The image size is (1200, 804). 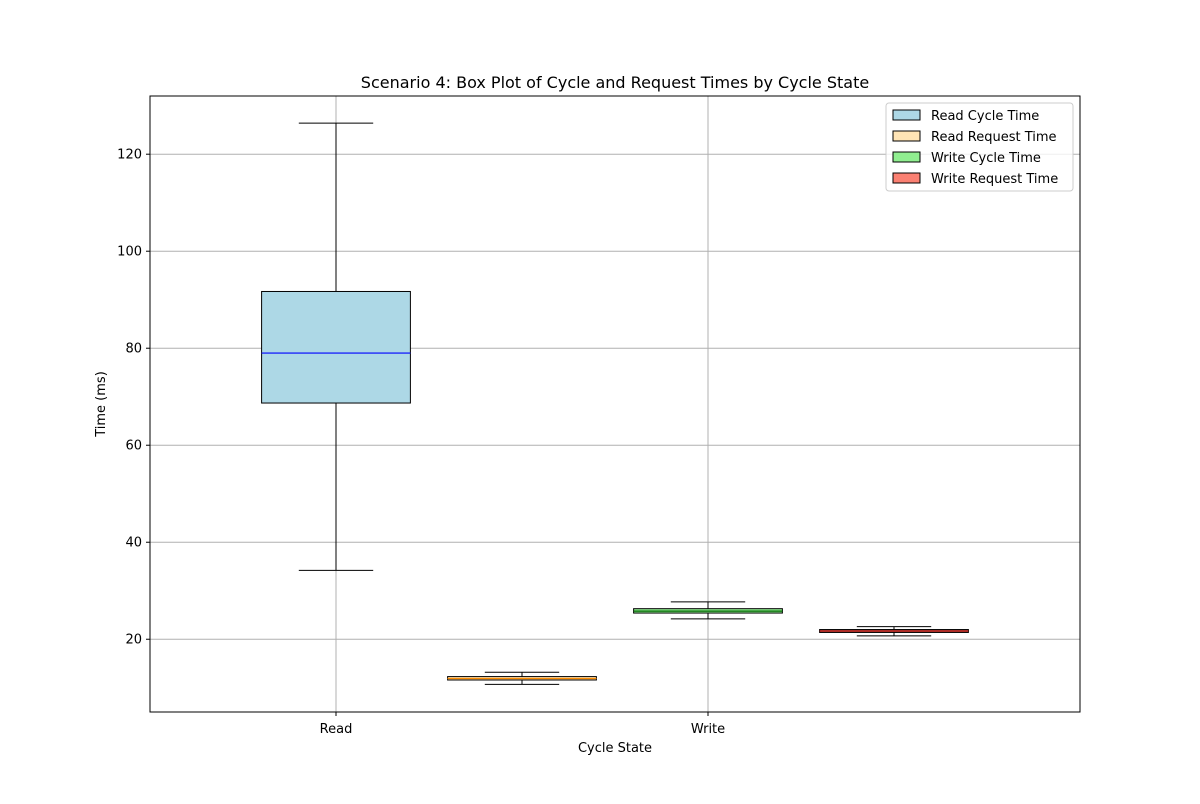 What do you see at coordinates (336, 729) in the screenshot?
I see `x-tick-label: Read` at bounding box center [336, 729].